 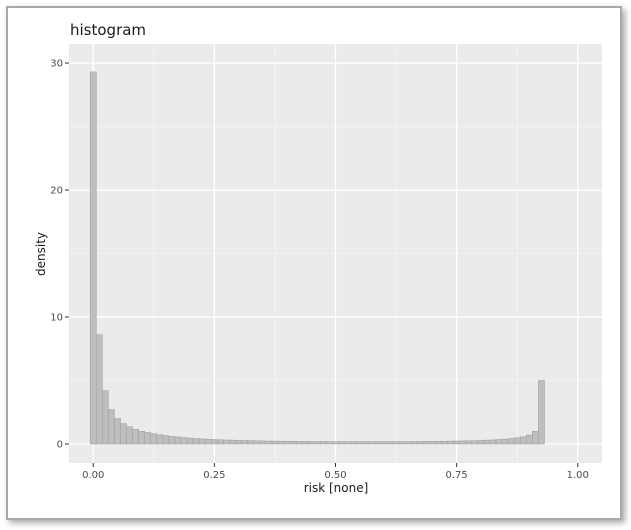 I want to click on x-tick-label: 0.75, so click(x=457, y=475).